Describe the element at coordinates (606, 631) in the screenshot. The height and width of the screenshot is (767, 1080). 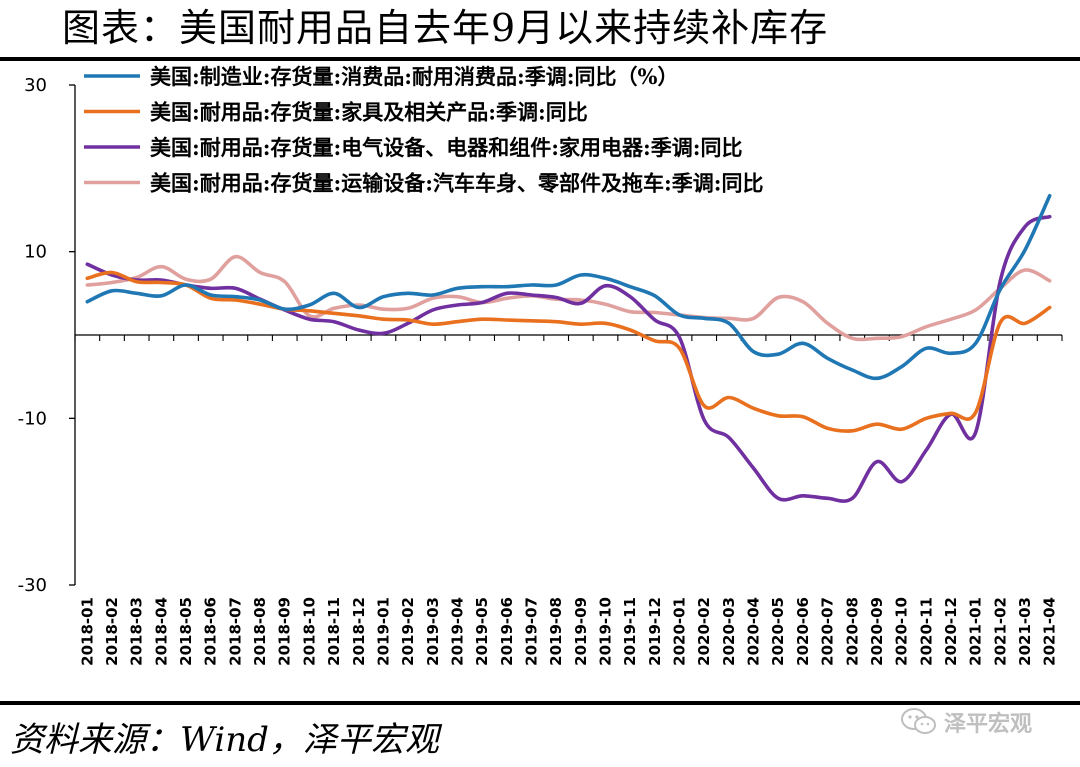
I see `x-tick-label: 2019-10` at that location.